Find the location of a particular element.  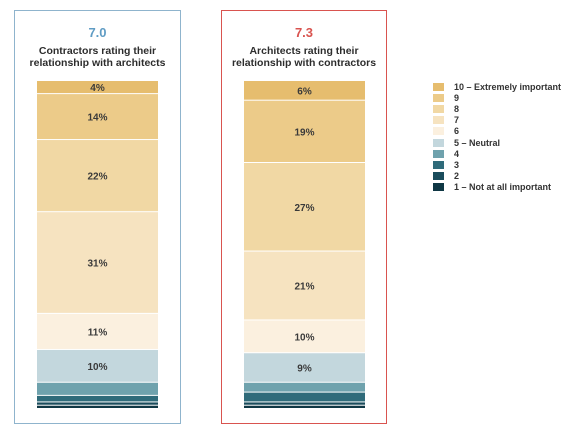

data-label: 4% is located at coordinates (97, 88).